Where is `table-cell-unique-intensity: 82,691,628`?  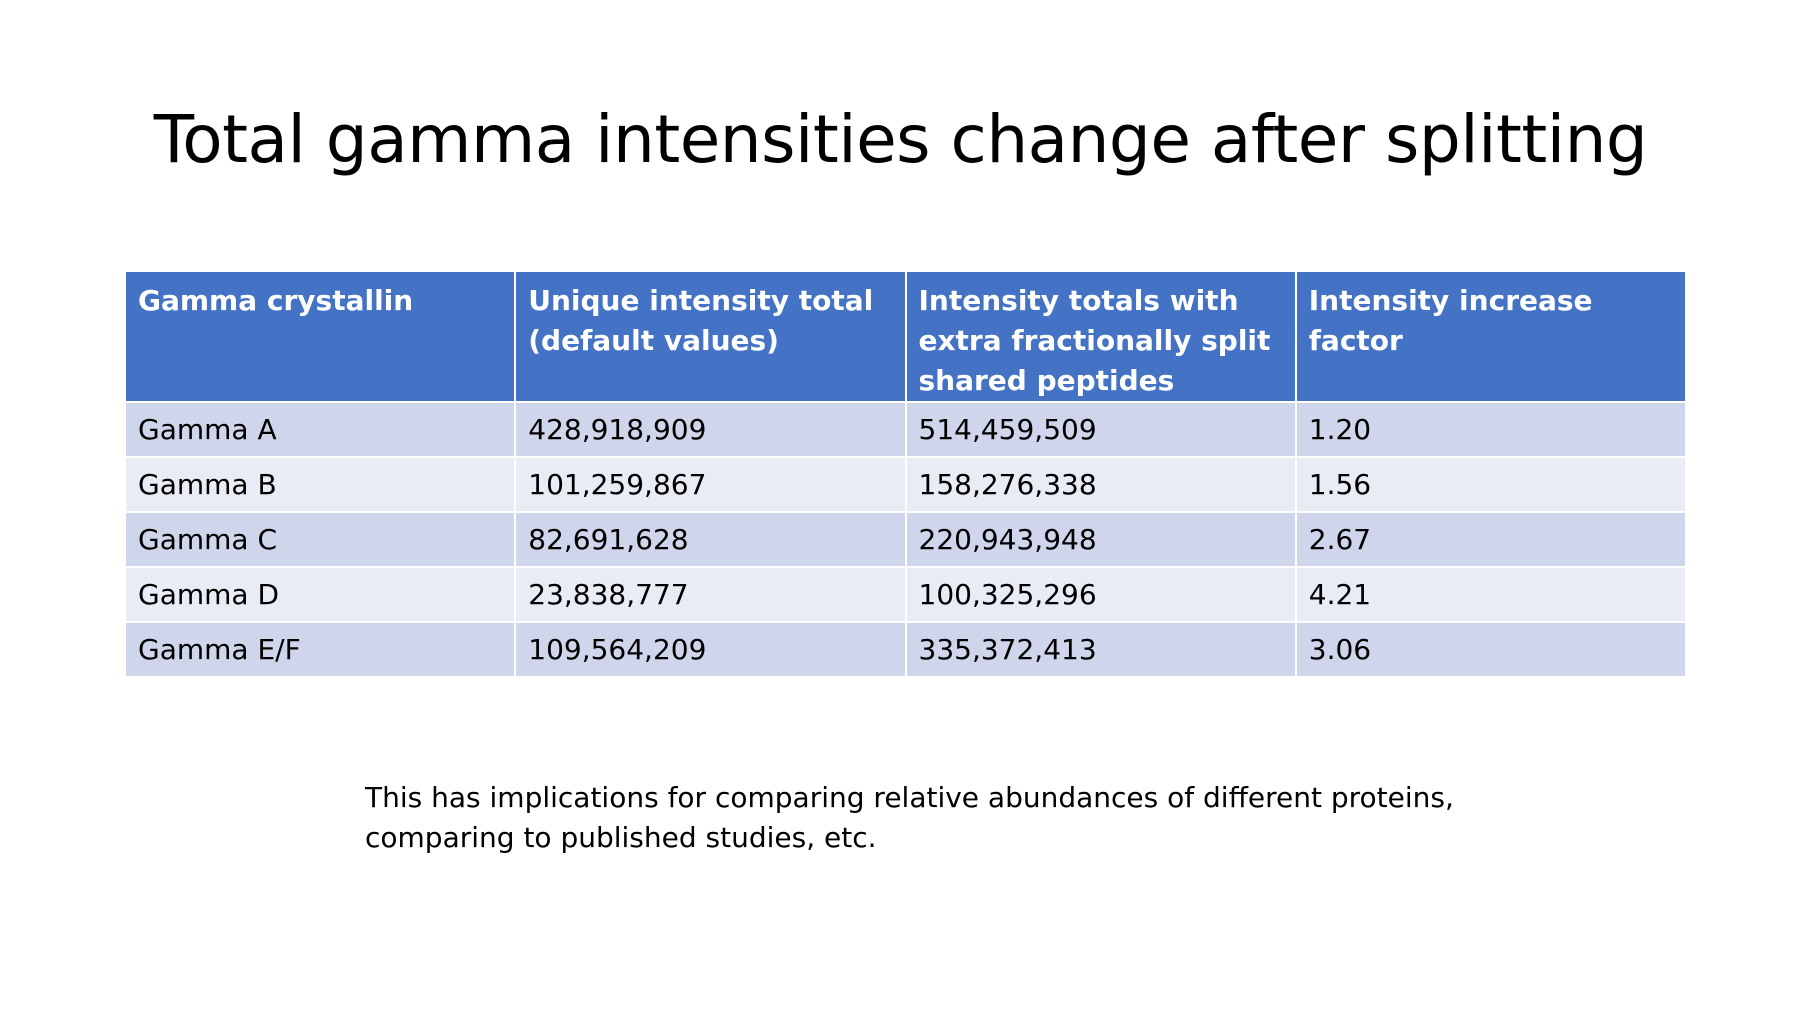 table-cell-unique-intensity: 82,691,628 is located at coordinates (710, 539).